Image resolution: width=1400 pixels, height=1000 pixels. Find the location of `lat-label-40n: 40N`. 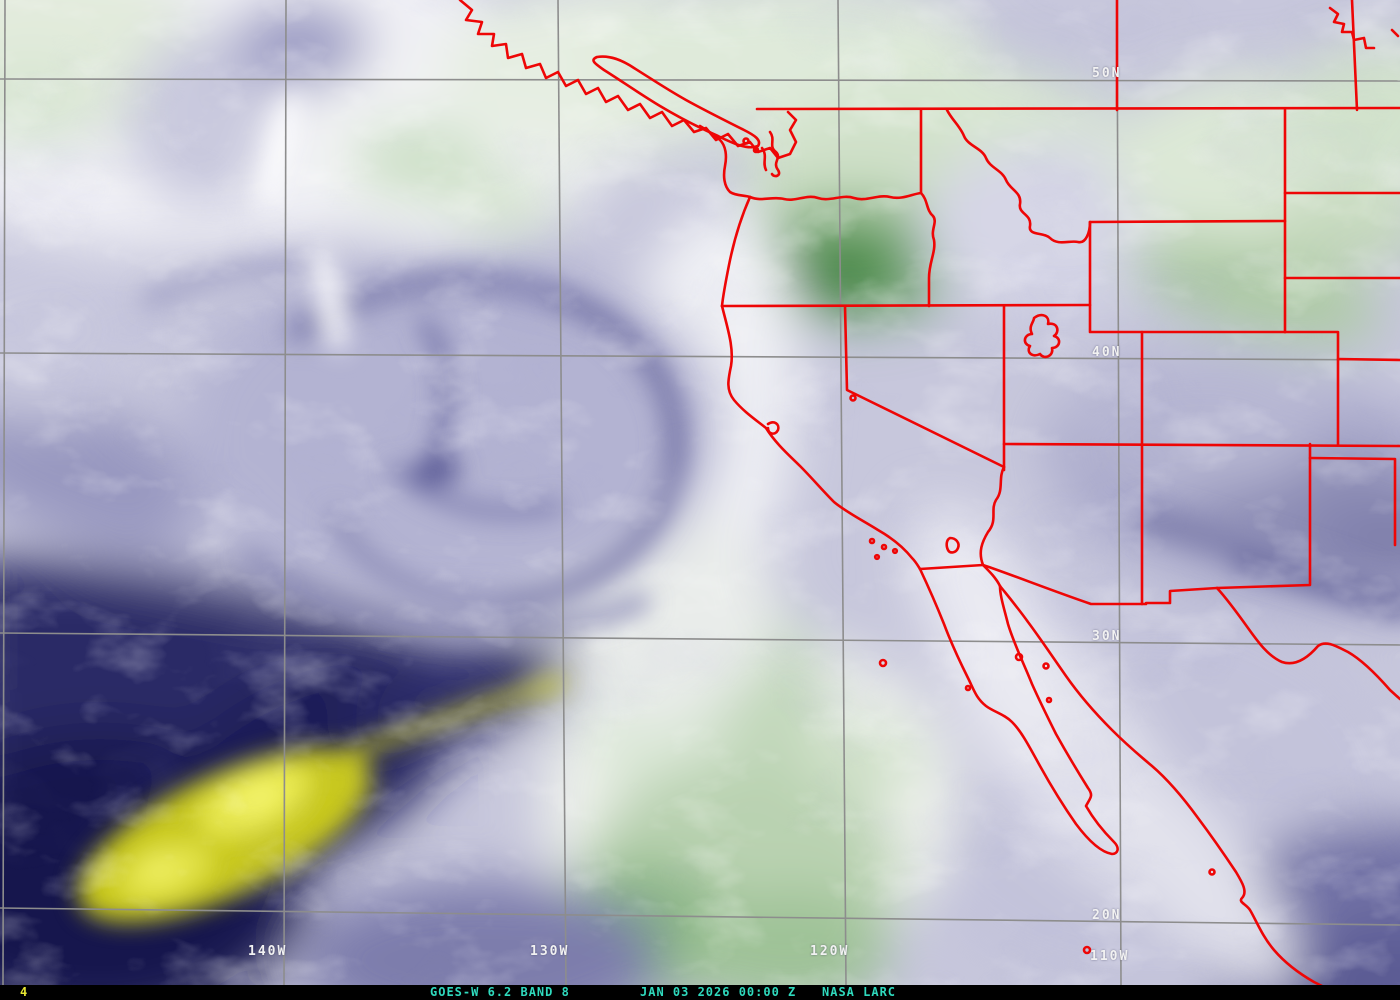

lat-label-40n: 40N is located at coordinates (1107, 352).